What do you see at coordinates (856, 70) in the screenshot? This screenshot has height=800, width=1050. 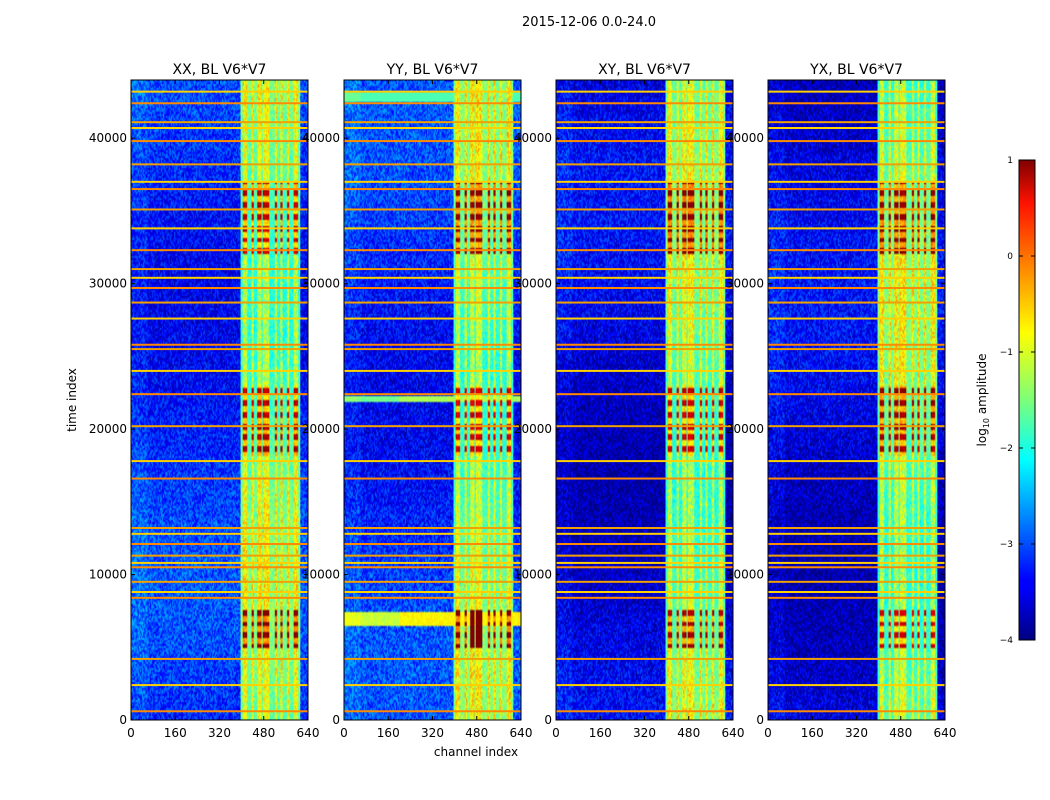 I see `panel-title-4: YX, BL V6*V7` at bounding box center [856, 70].